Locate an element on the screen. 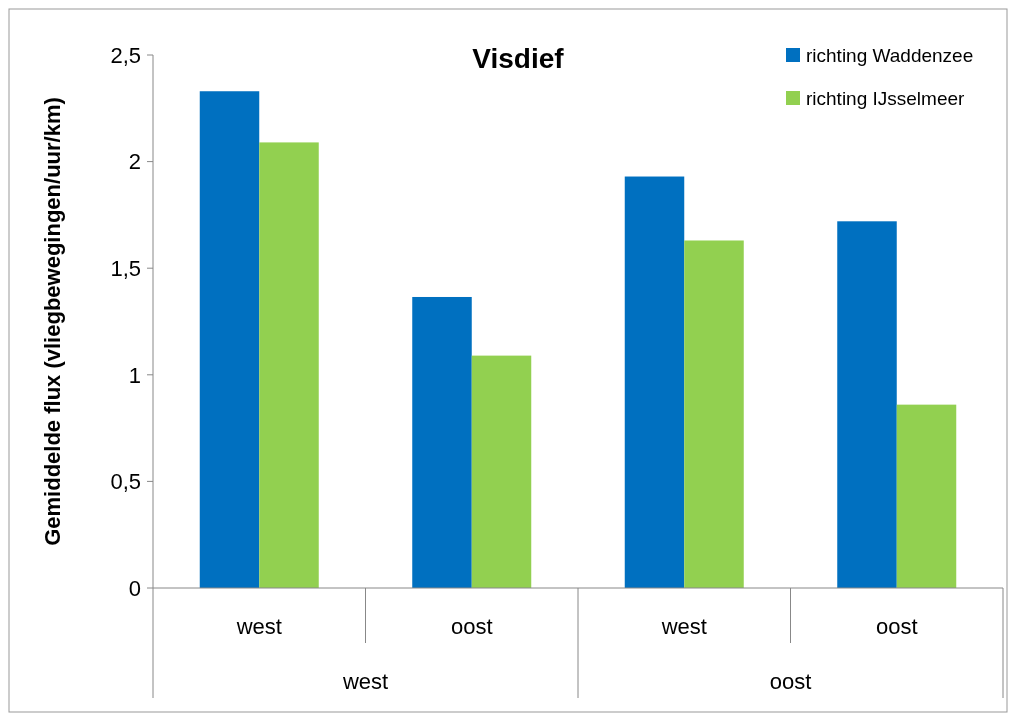 The width and height of the screenshot is (1010, 718). chart-title: Visdief is located at coordinates (518, 58).